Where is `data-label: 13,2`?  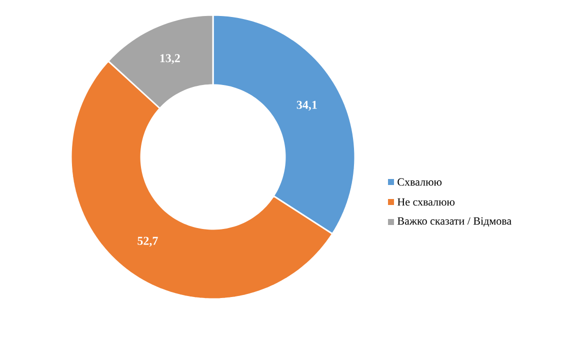 data-label: 13,2 is located at coordinates (170, 59).